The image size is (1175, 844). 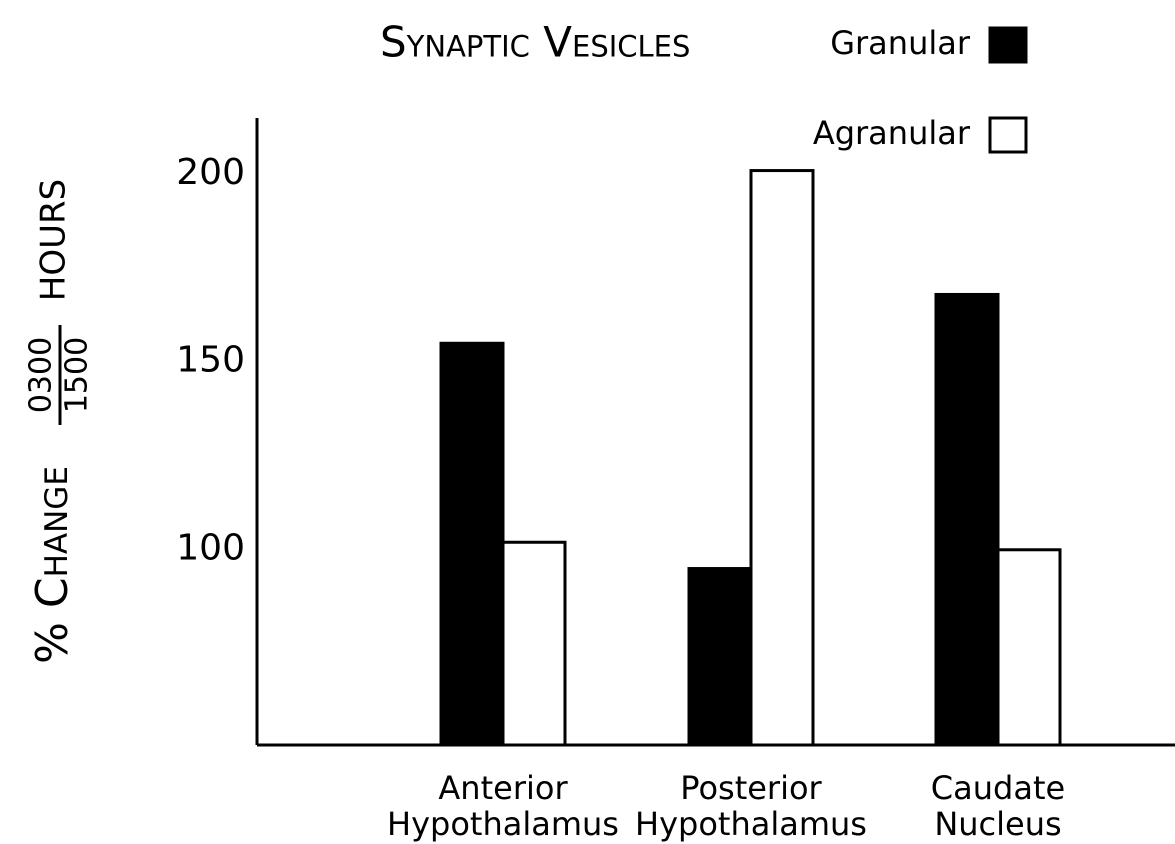 What do you see at coordinates (210, 360) in the screenshot?
I see `y-tick-label: 150` at bounding box center [210, 360].